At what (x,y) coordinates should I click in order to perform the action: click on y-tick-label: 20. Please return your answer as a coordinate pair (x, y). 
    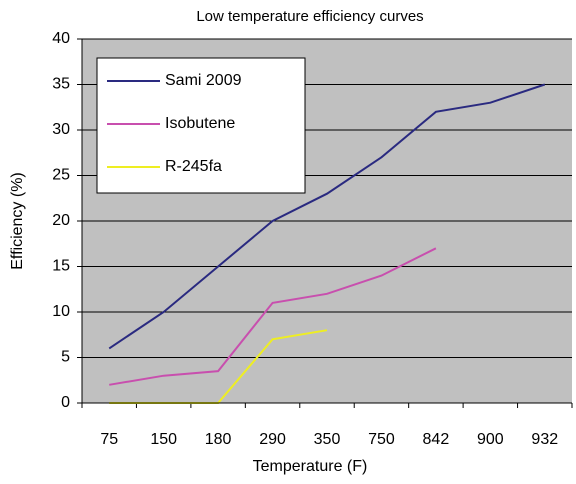
    Looking at the image, I should click on (61, 220).